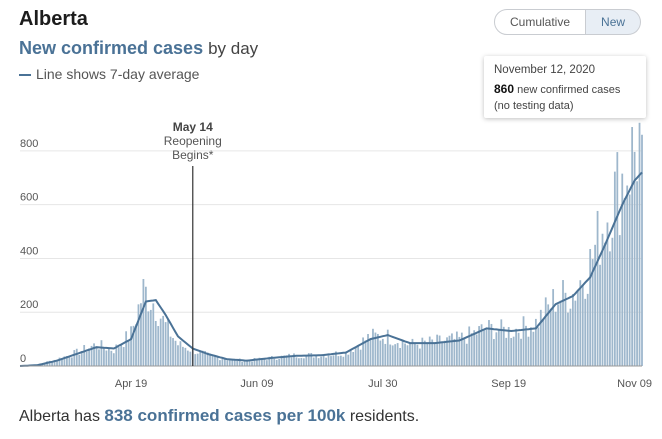 The height and width of the screenshot is (439, 662). What do you see at coordinates (614, 22) in the screenshot?
I see `new-button: New` at bounding box center [614, 22].